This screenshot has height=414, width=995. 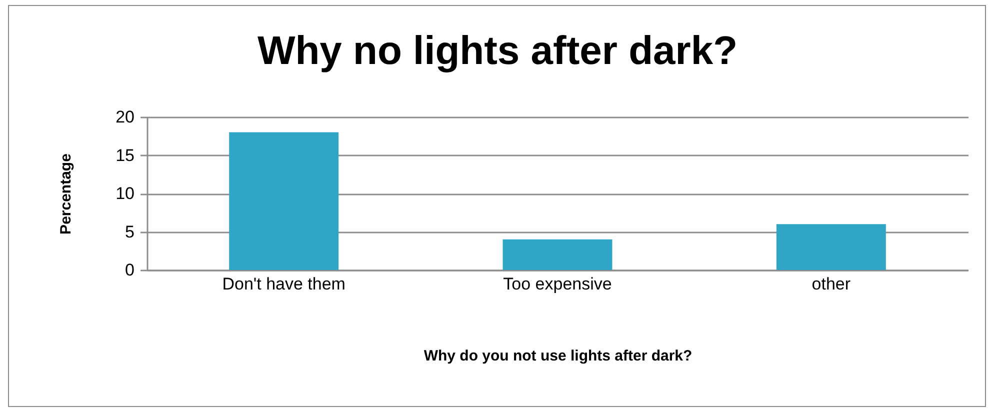 I want to click on x-axis-title: Why do you not use lights after dark?, so click(x=558, y=356).